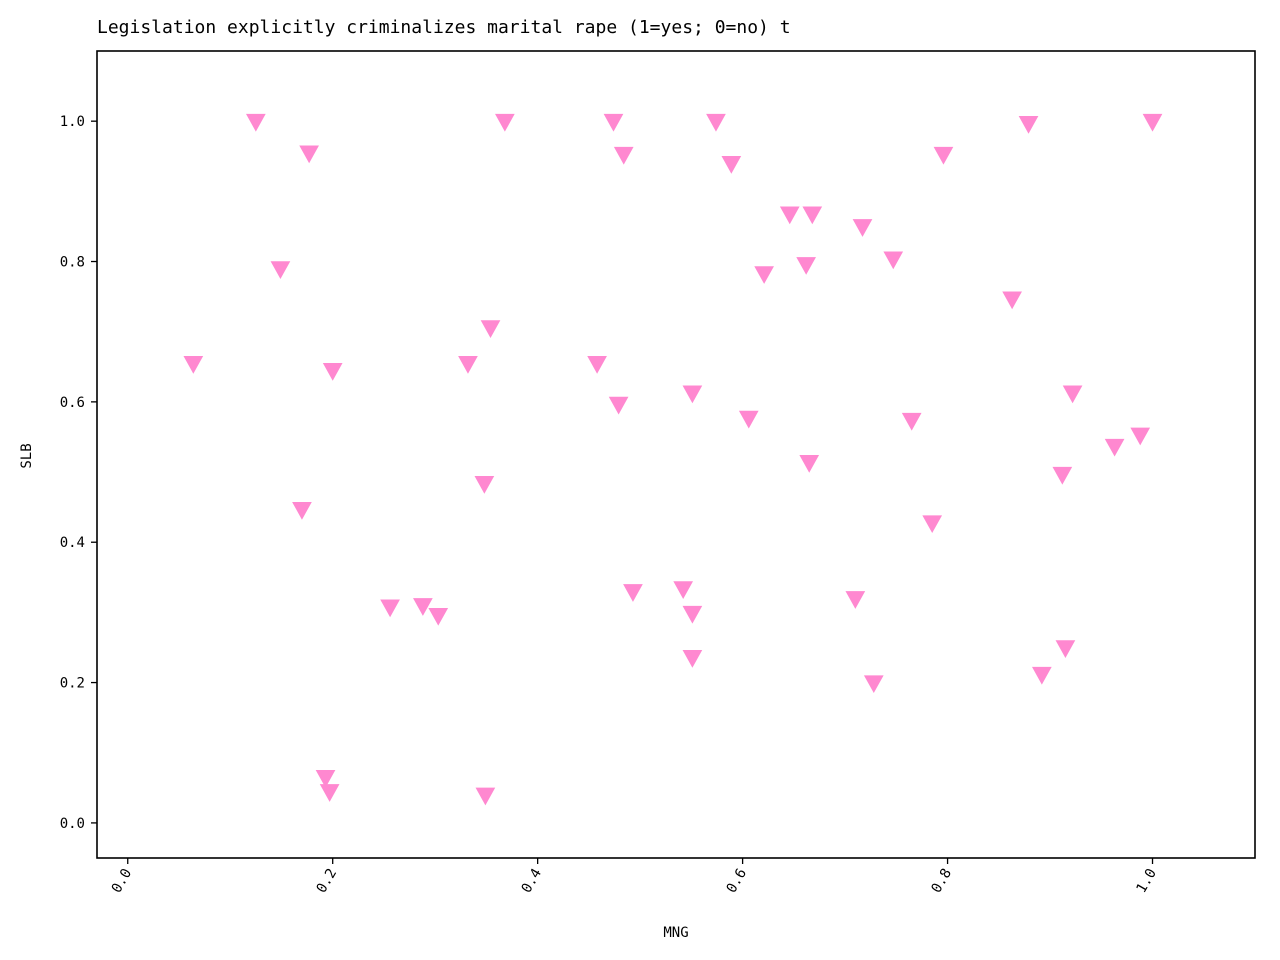 This screenshot has height=960, width=1280. Describe the element at coordinates (72, 403) in the screenshot. I see `y-tick-label: 0.6` at that location.